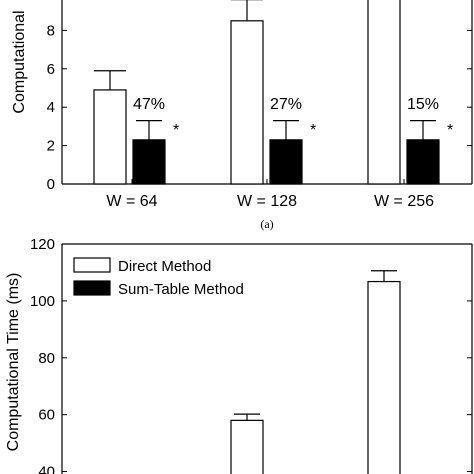  What do you see at coordinates (51, 107) in the screenshot?
I see `chart-a-ytick-label: 4` at bounding box center [51, 107].